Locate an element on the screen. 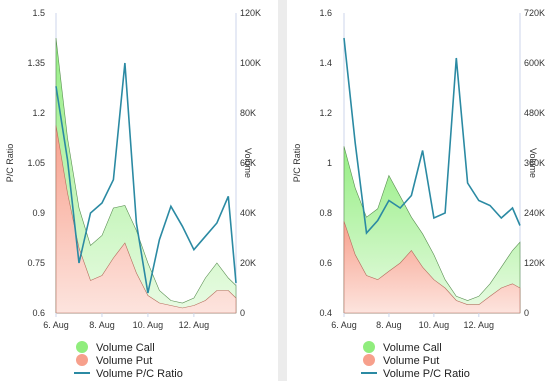  y-left-tick-label: 1 is located at coordinates (329, 163).